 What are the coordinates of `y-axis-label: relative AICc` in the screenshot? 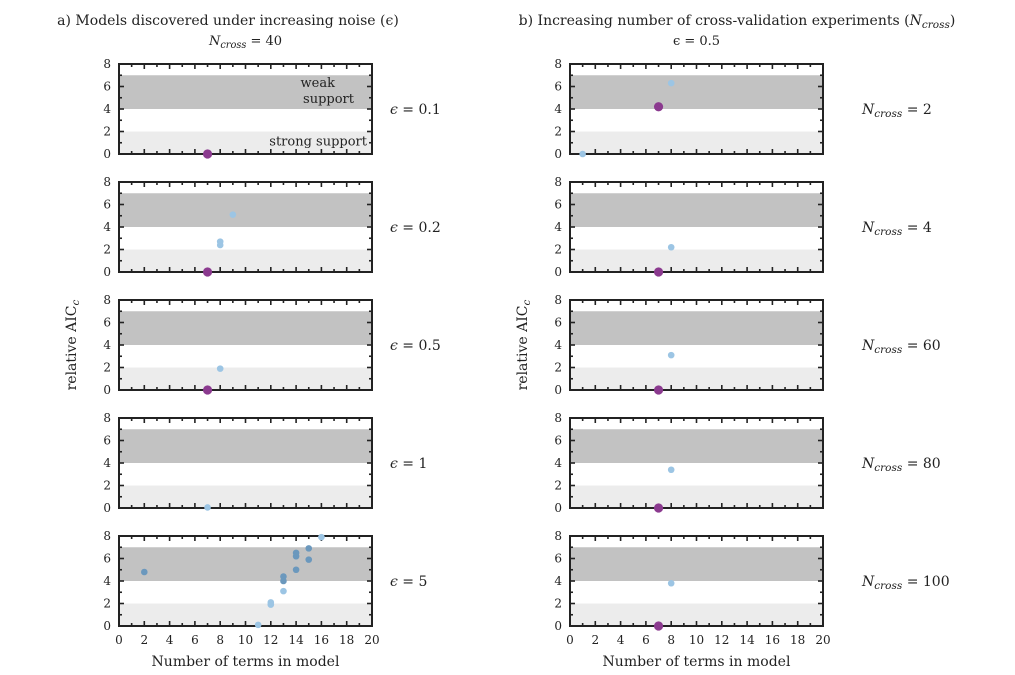 It's located at (73, 344).